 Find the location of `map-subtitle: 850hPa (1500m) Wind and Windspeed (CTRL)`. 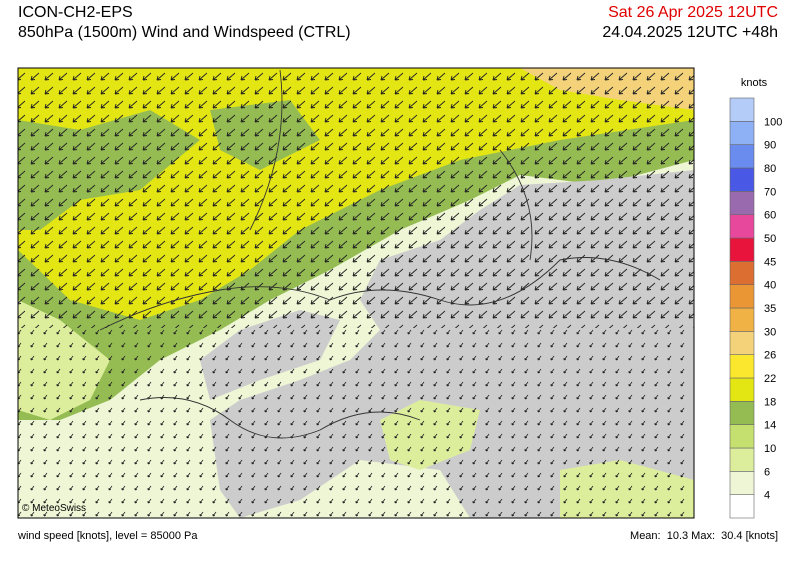

map-subtitle: 850hPa (1500m) Wind and Windspeed (CTRL) is located at coordinates (184, 32).